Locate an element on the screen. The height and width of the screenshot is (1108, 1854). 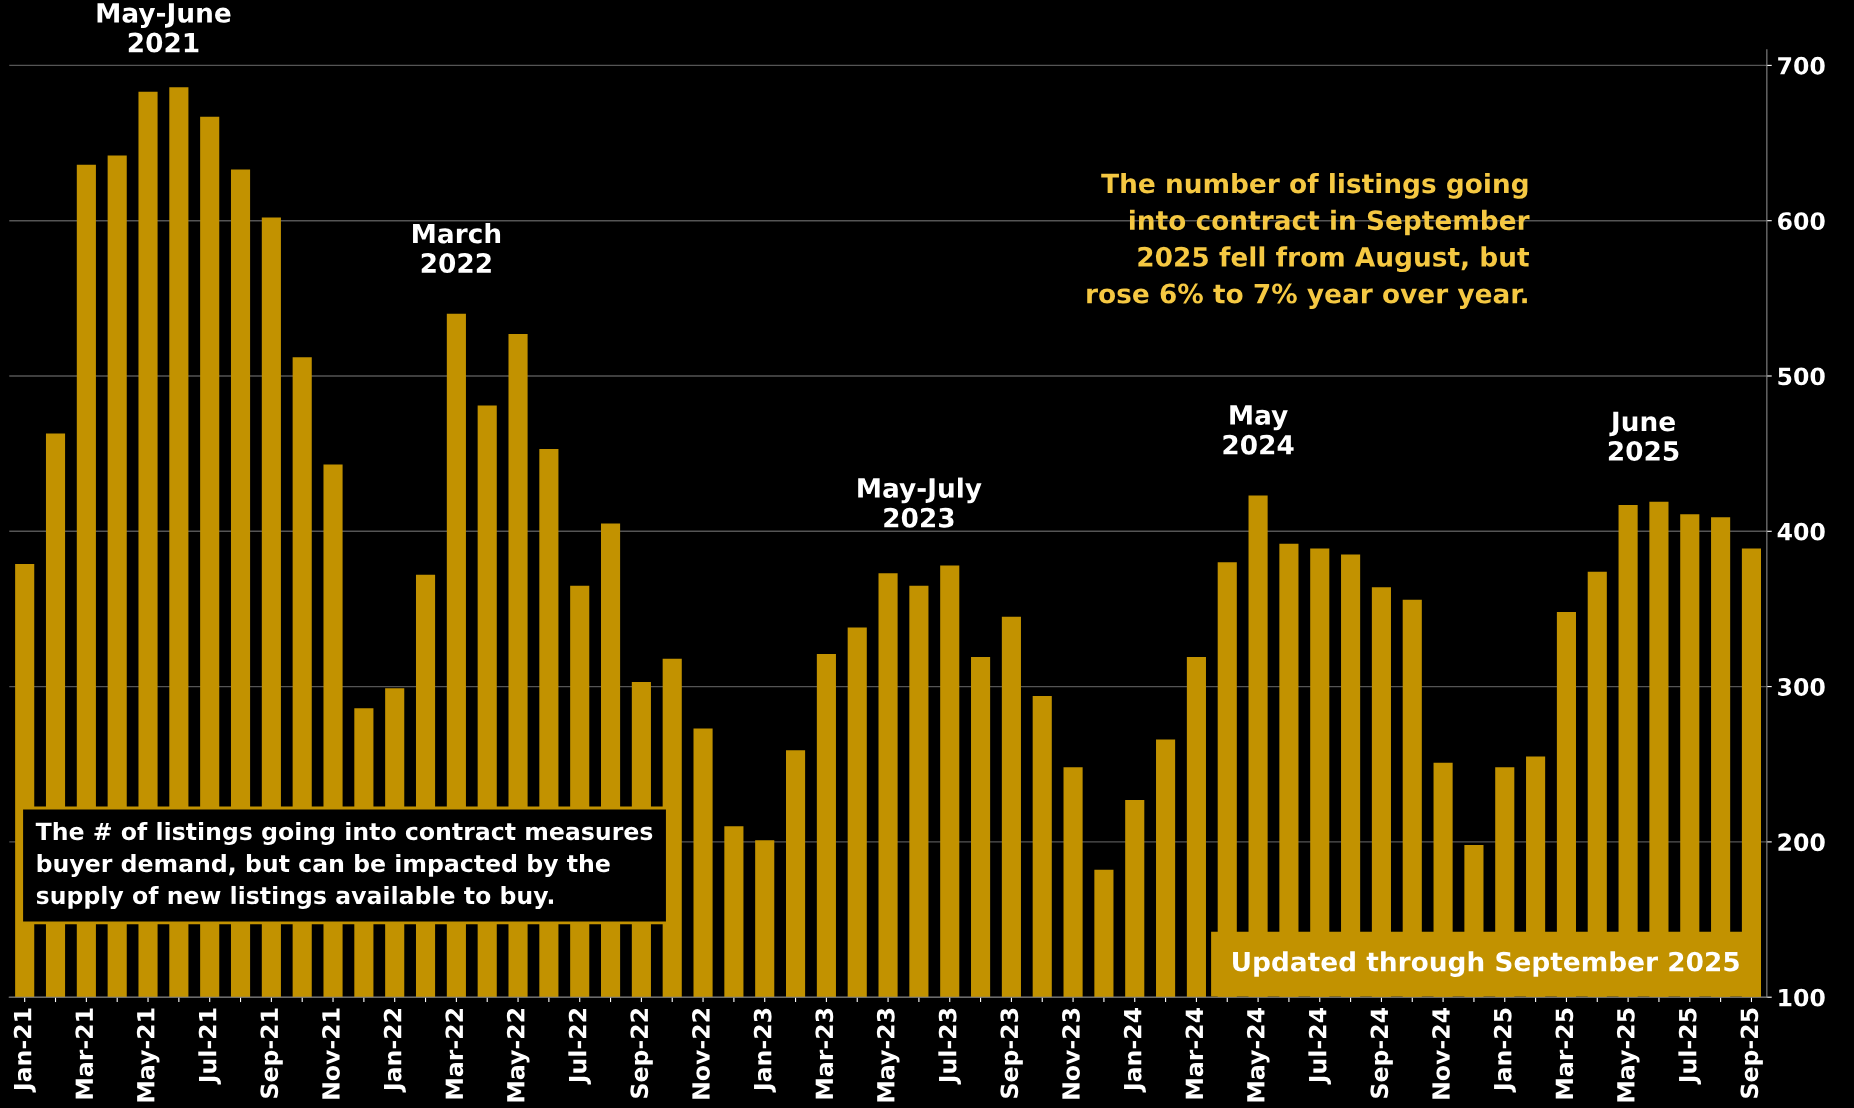
x-tick-label: Jan-22 is located at coordinates (394, 1050).